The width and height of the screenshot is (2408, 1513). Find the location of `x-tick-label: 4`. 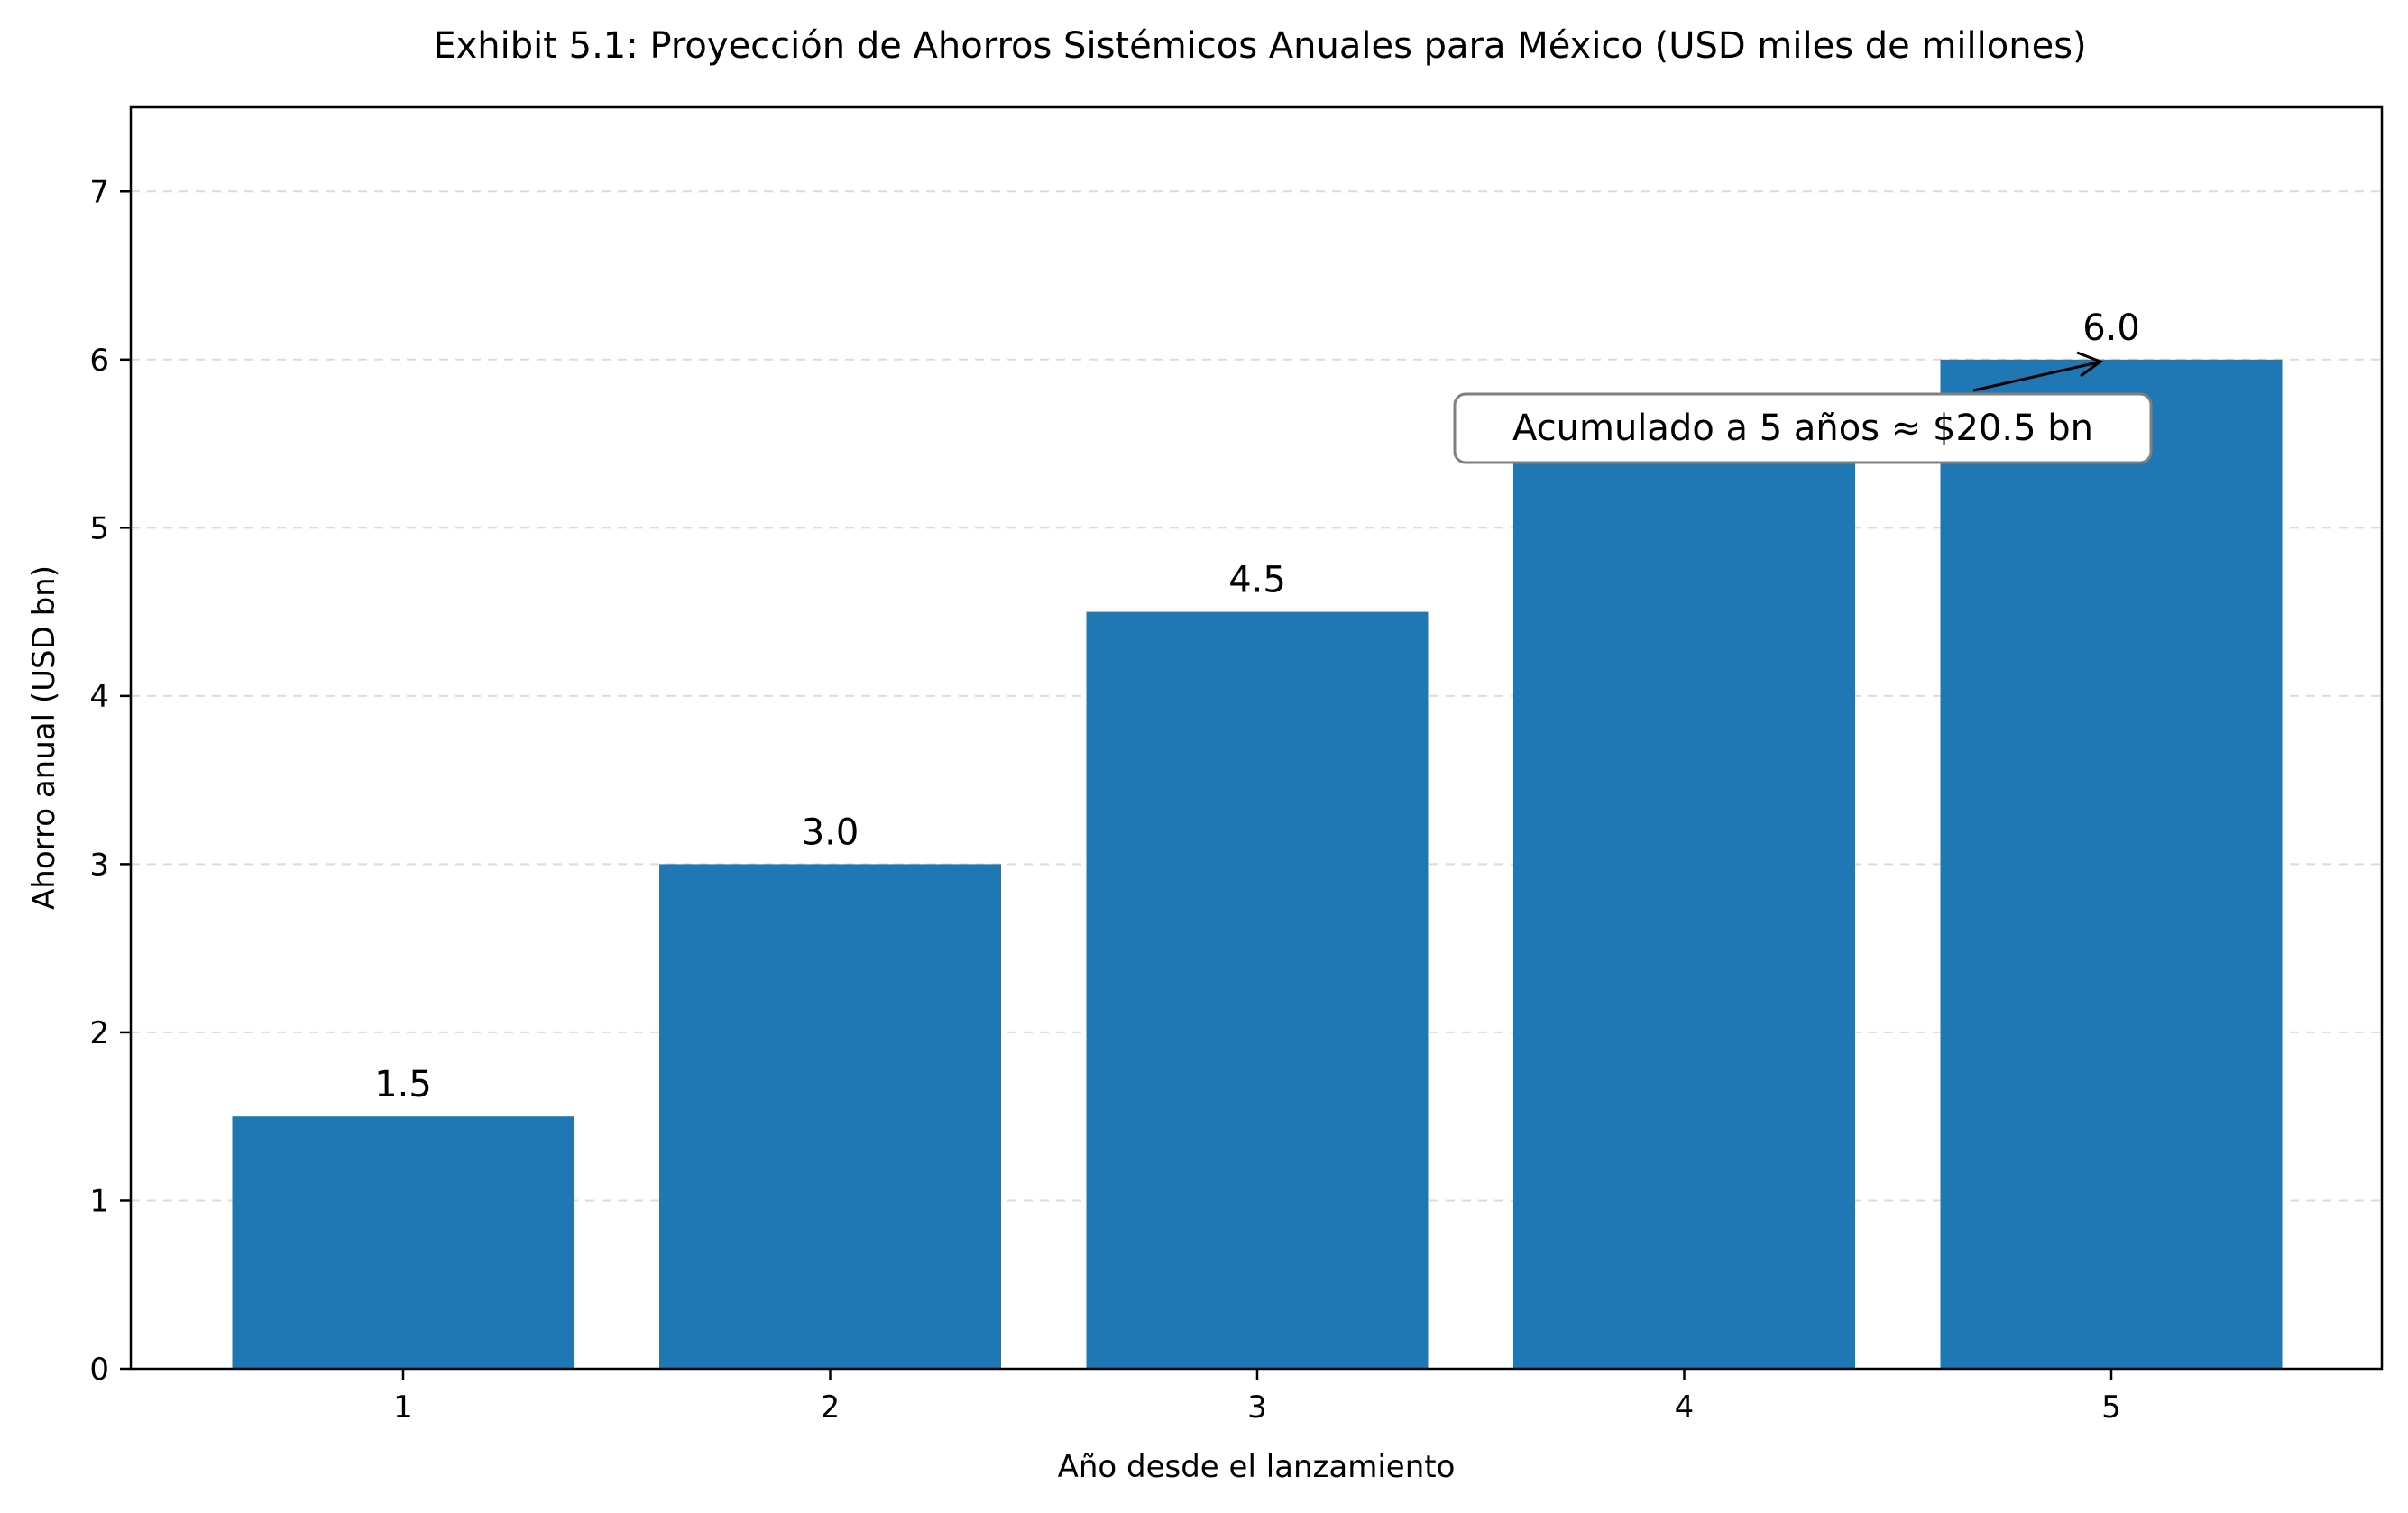

x-tick-label: 4 is located at coordinates (1685, 1408).